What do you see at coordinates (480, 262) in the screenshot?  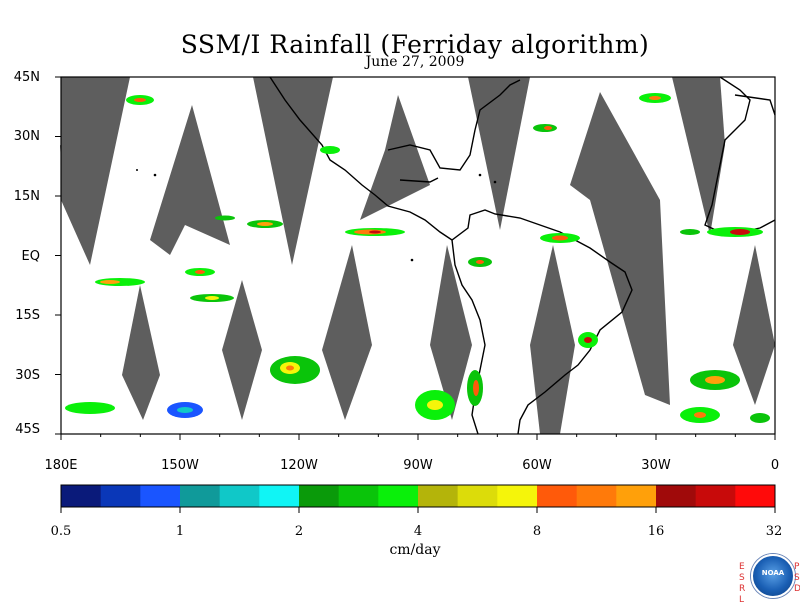 I see `rain-cluster-sa-interior` at bounding box center [480, 262].